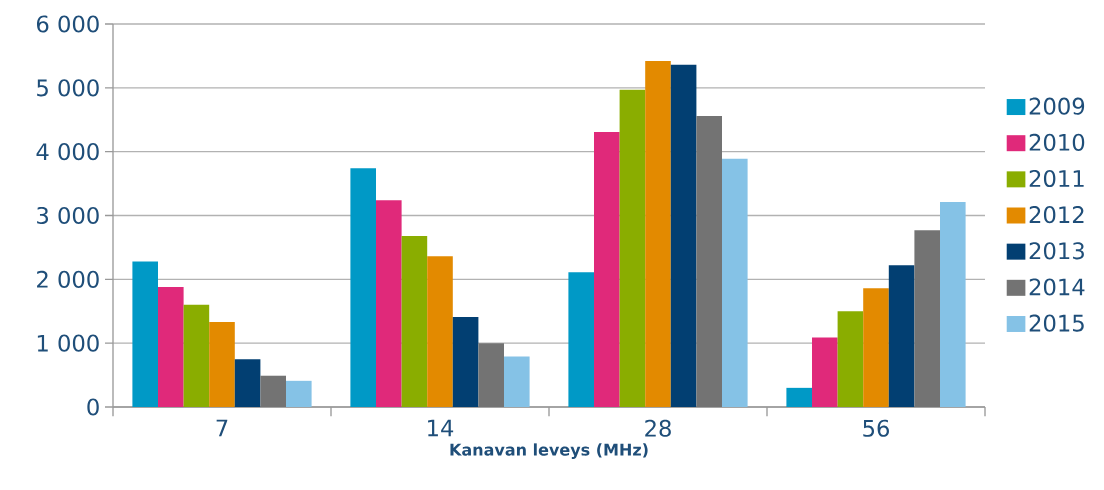  I want to click on x-axis-title: Kanavan leveys (MHz), so click(549, 451).